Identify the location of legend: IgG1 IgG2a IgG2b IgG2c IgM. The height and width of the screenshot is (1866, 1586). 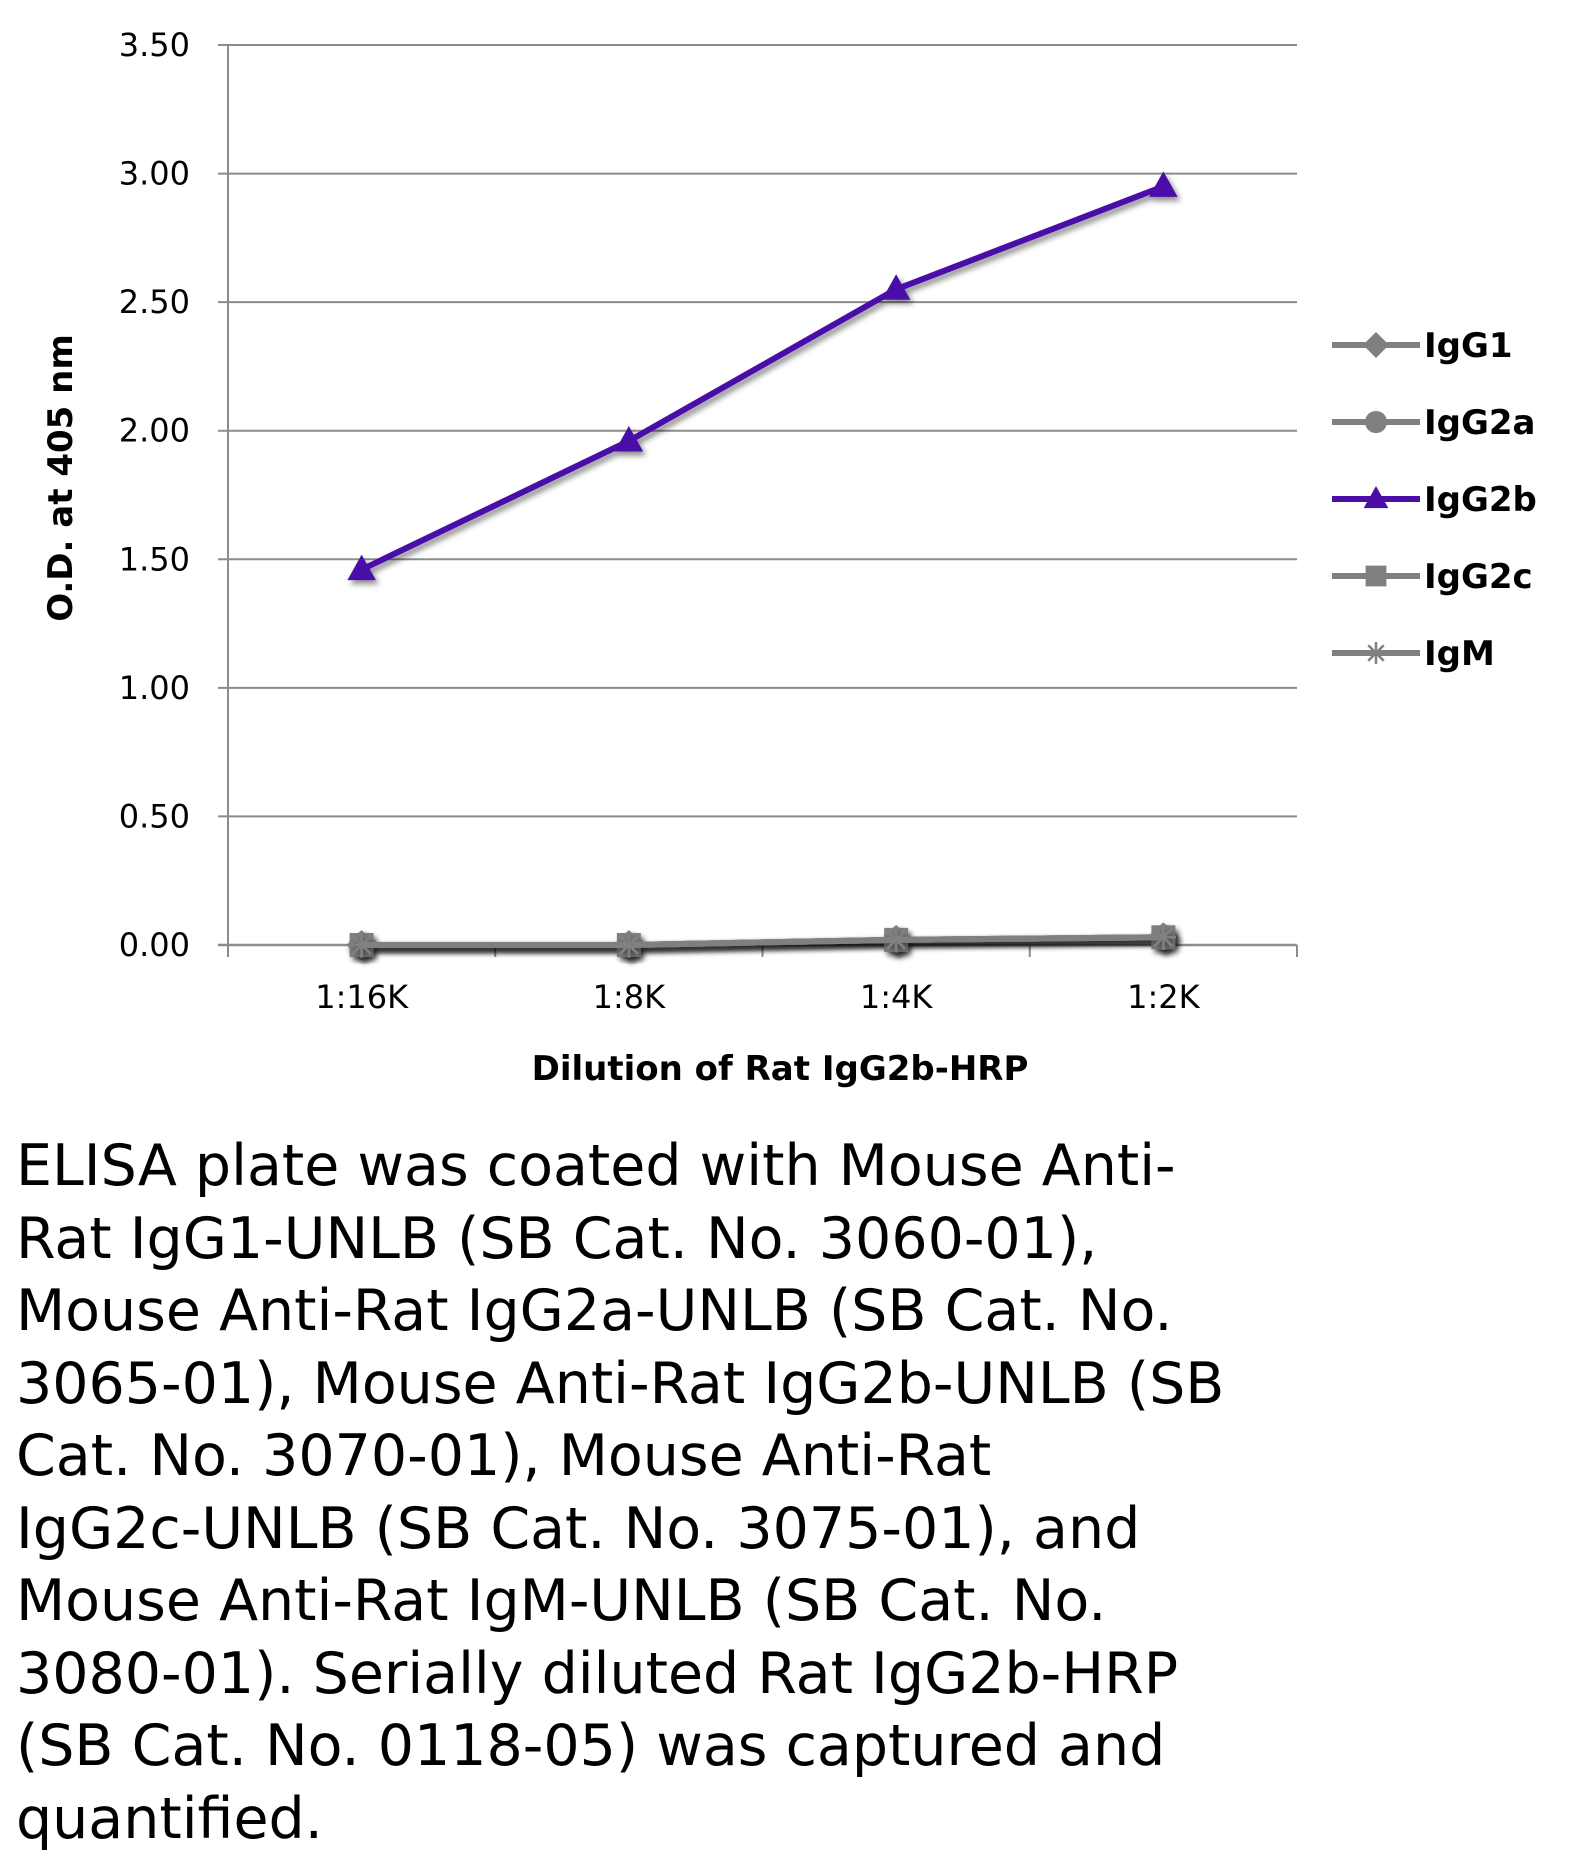
(1434, 500).